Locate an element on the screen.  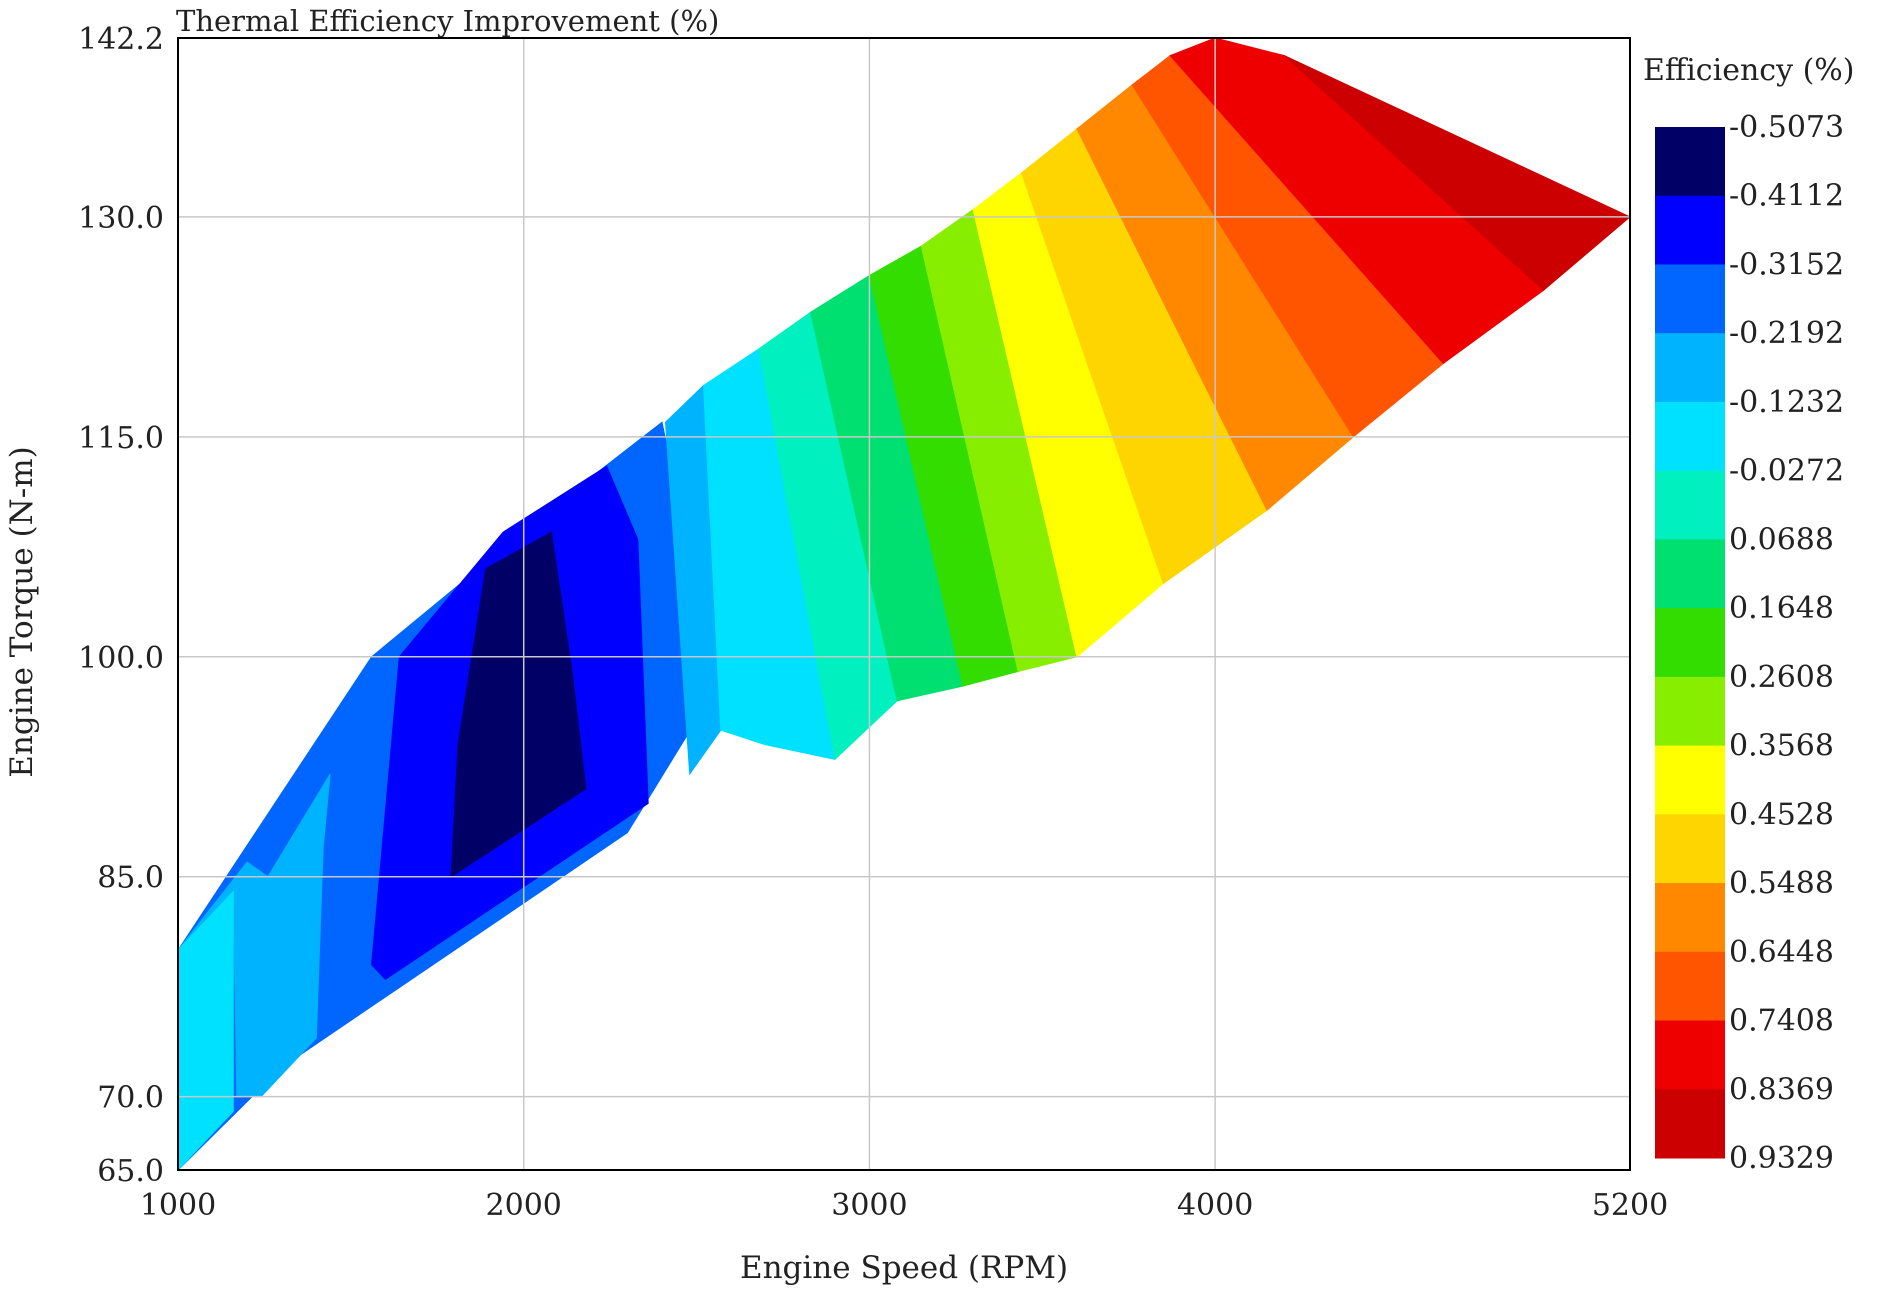
x-axis-label: Engine Speed (RPM) is located at coordinates (904, 1268).